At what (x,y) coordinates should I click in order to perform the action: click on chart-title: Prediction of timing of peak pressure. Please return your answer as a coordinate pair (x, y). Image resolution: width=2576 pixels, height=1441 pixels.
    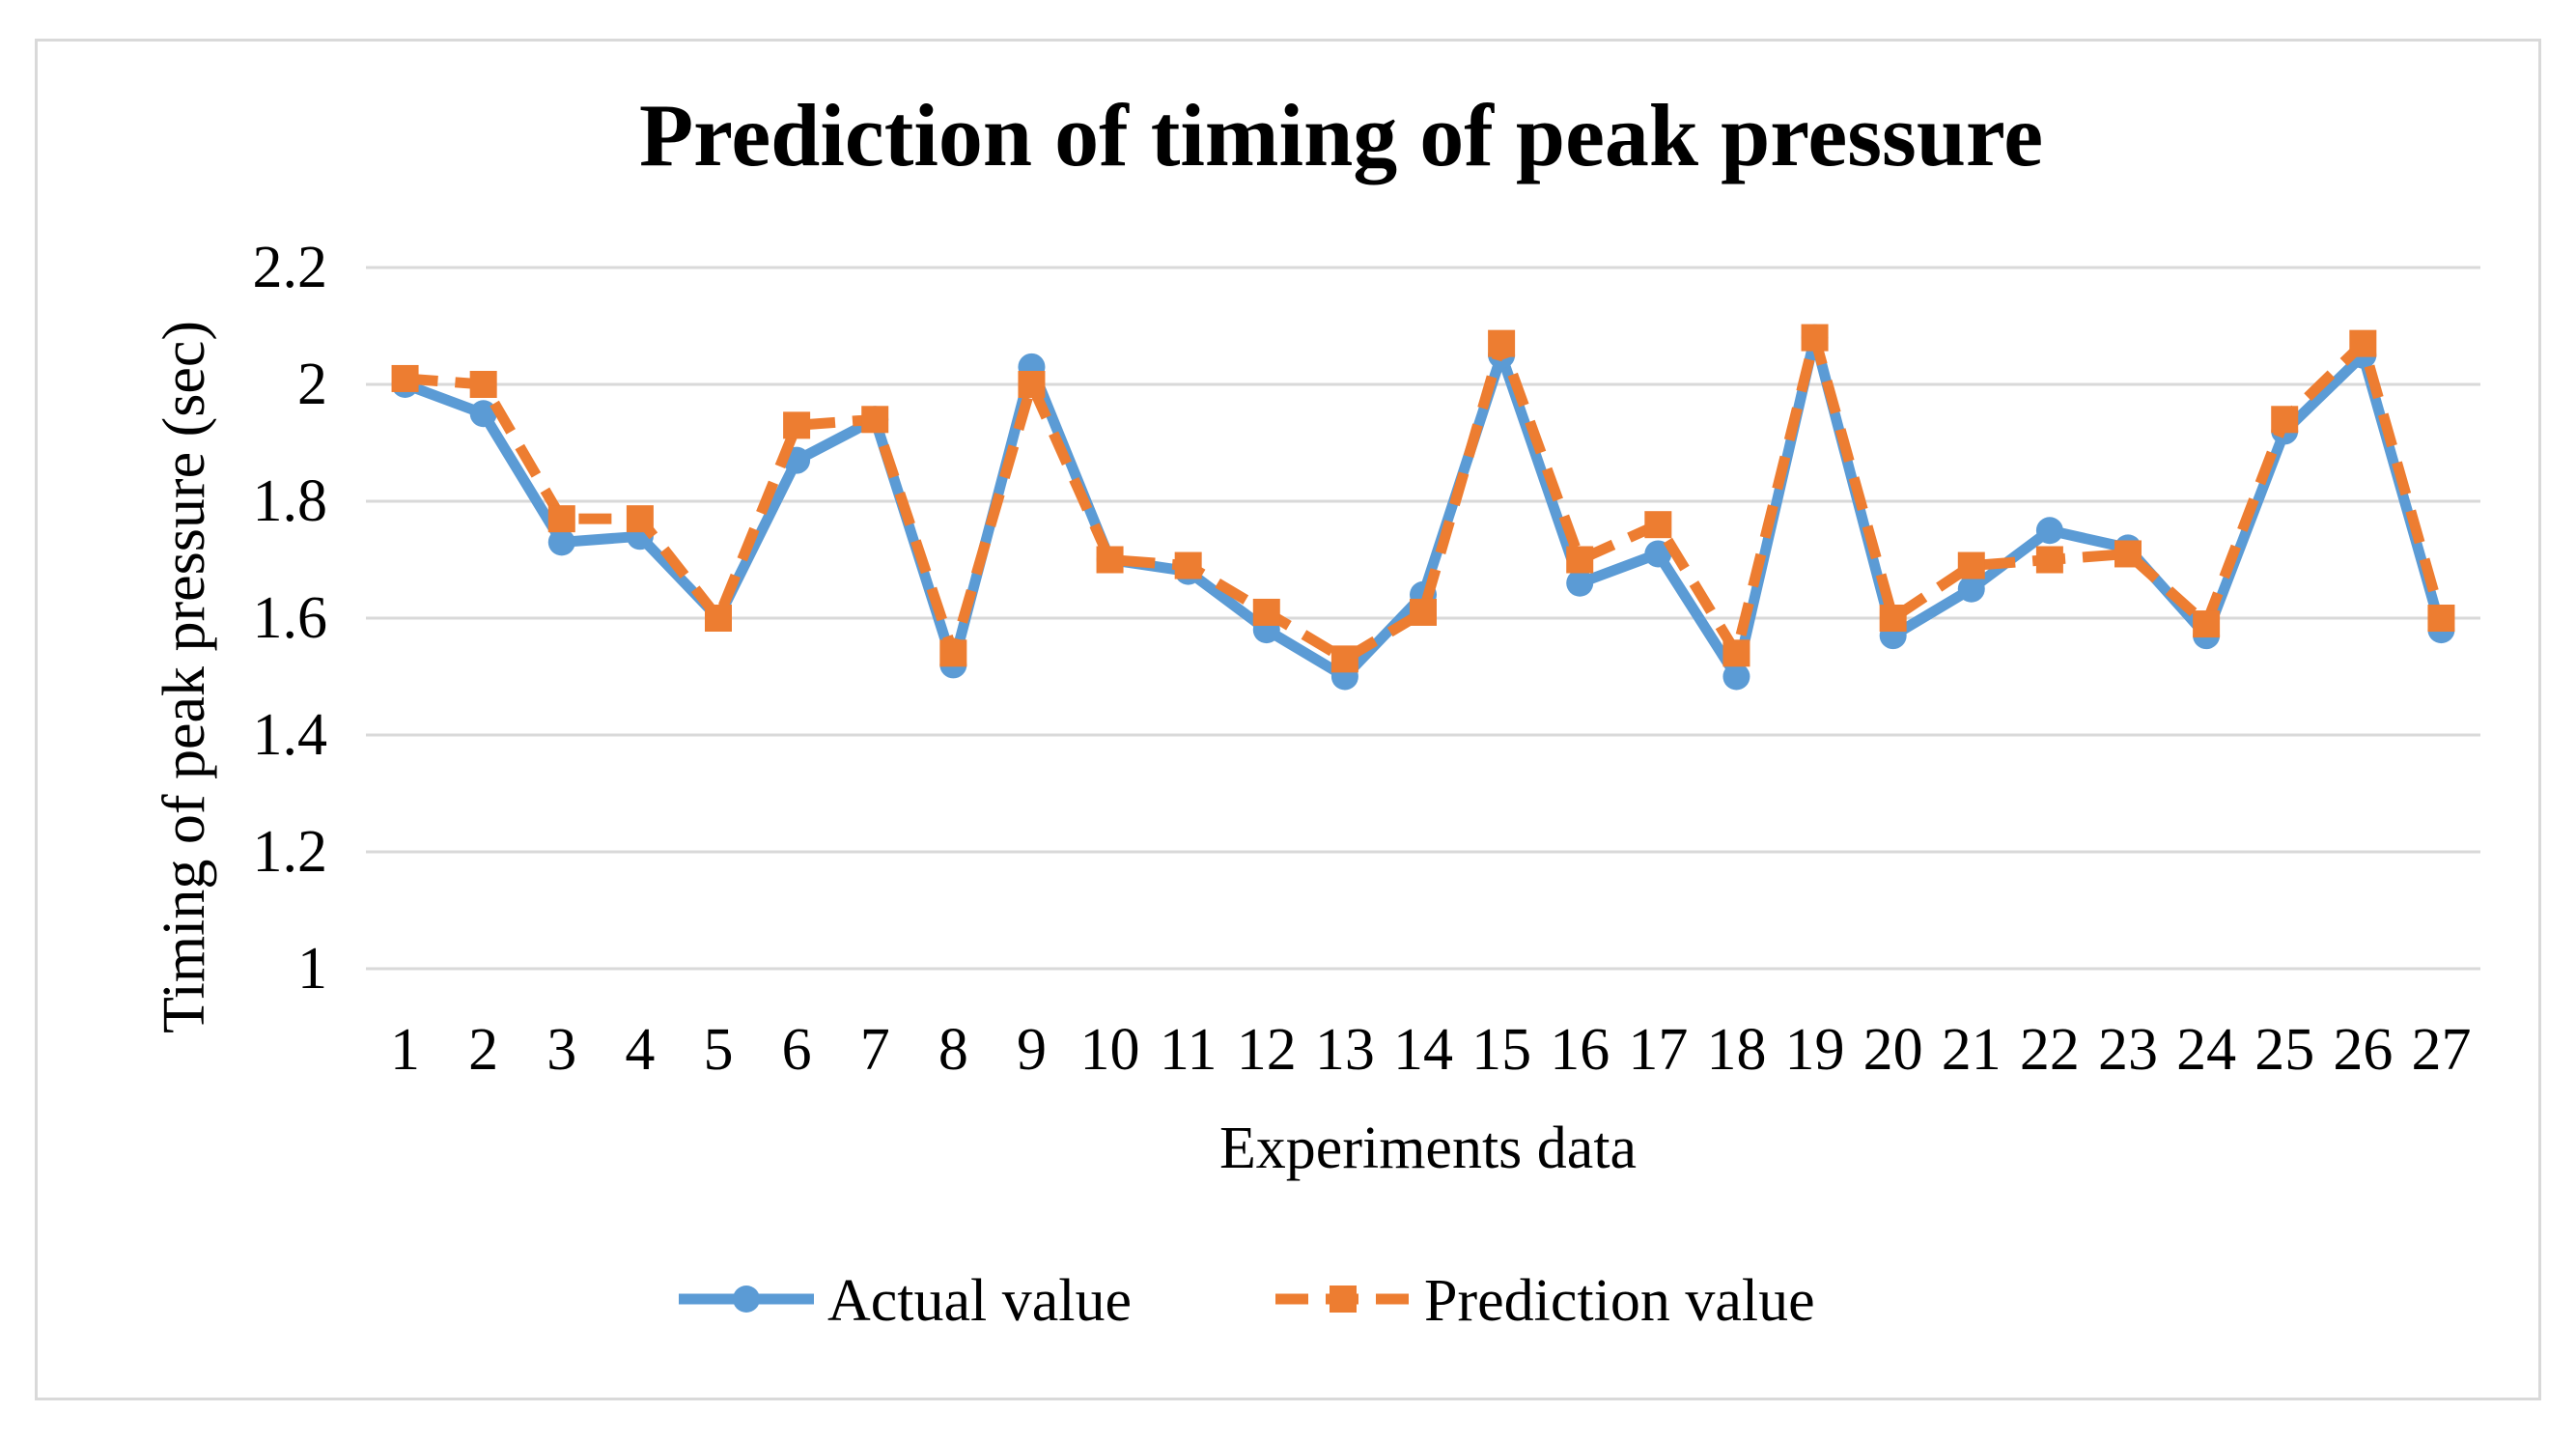
    Looking at the image, I should click on (1341, 135).